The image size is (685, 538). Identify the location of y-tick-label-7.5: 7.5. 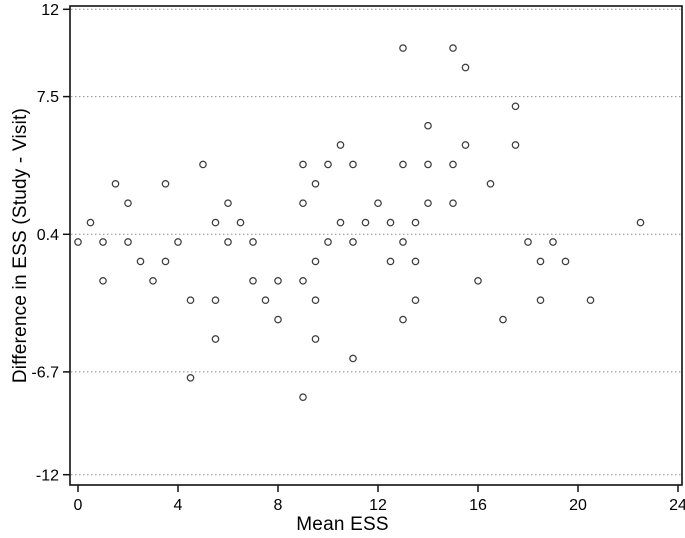
(48, 97).